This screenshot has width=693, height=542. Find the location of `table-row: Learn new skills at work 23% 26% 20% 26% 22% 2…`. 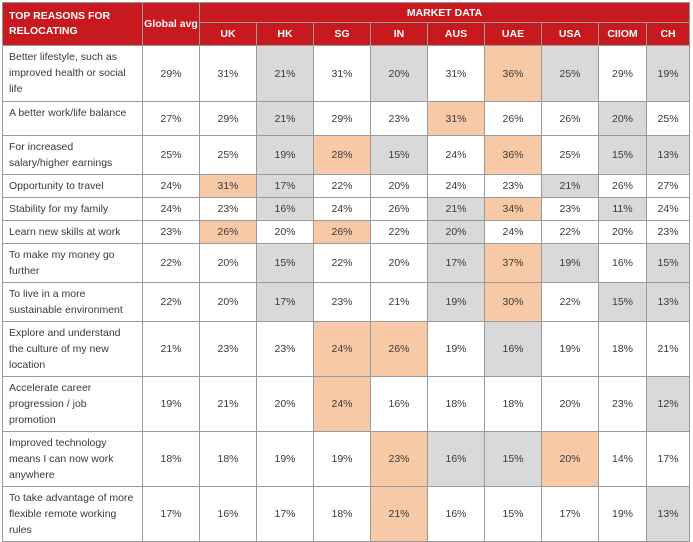

table-row: Learn new skills at work 23% 26% 20% 26% 22% 2… is located at coordinates (346, 232).